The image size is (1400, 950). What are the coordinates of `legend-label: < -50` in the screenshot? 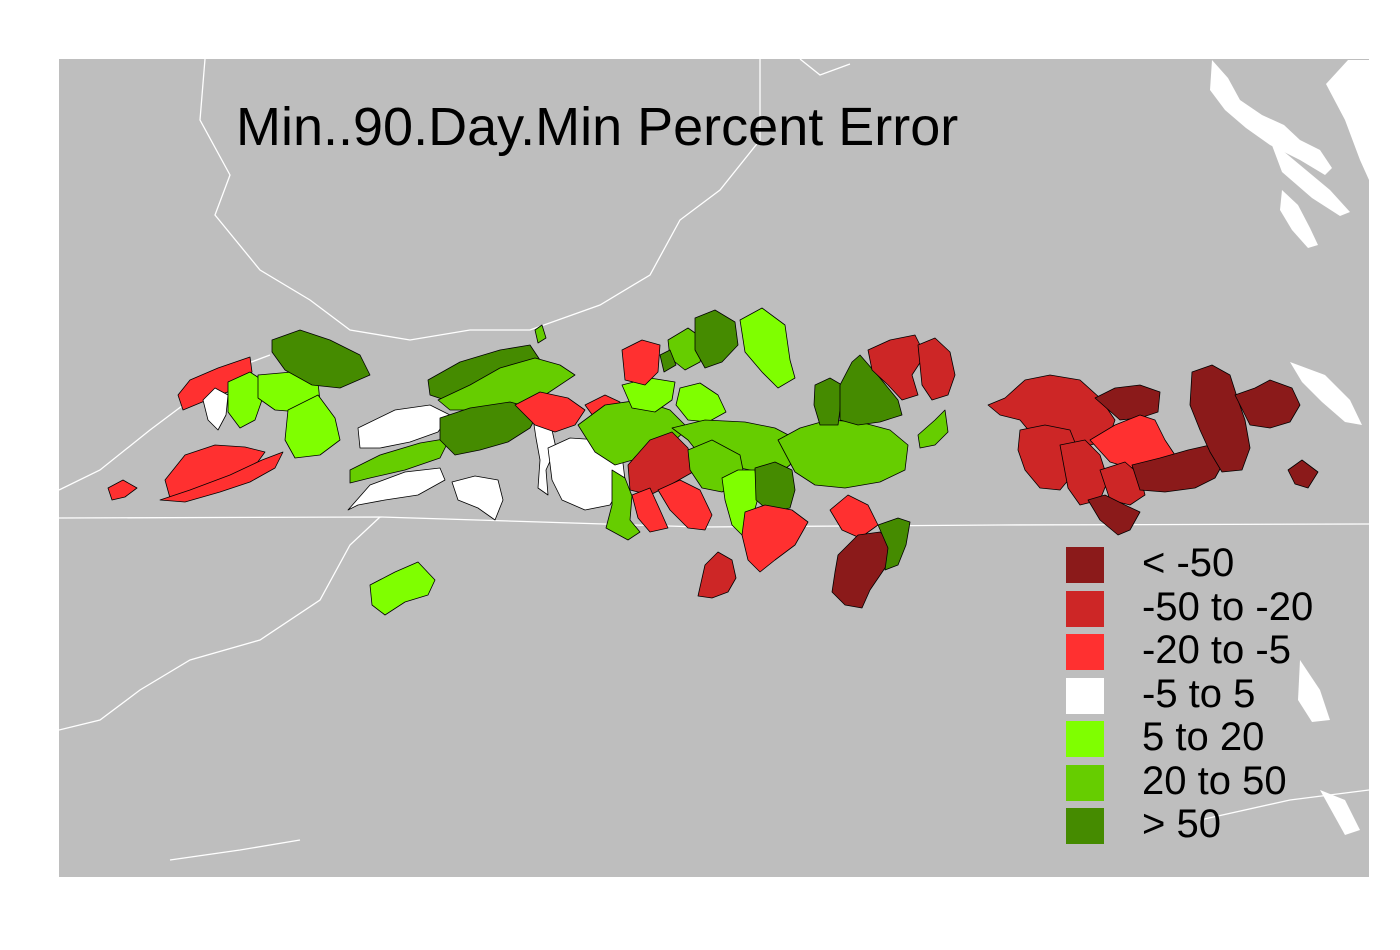 It's located at (1188, 563).